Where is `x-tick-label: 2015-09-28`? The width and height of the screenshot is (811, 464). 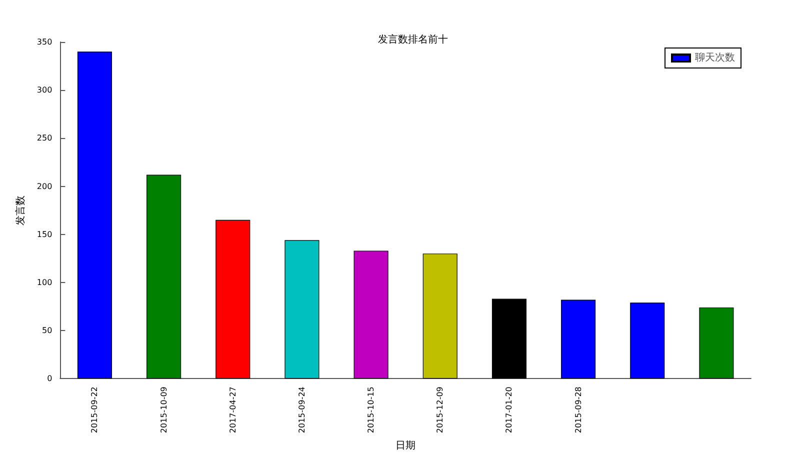 x-tick-label: 2015-09-28 is located at coordinates (578, 410).